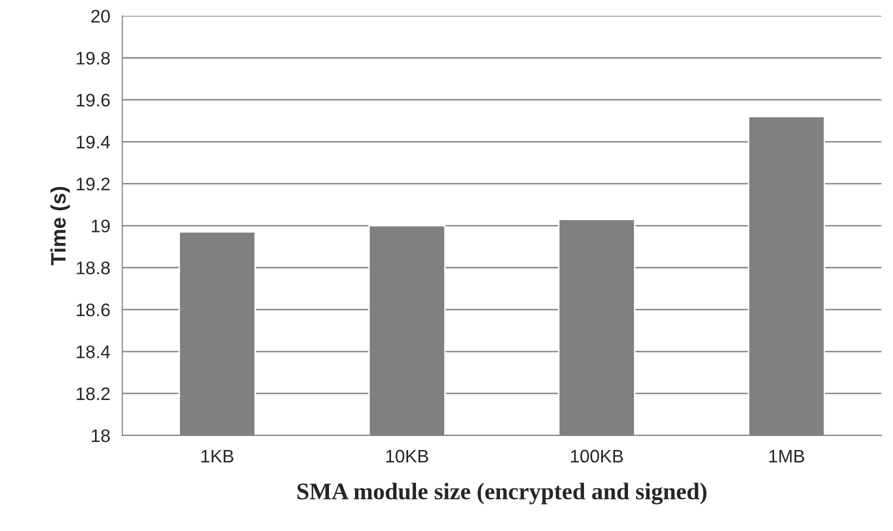 This screenshot has height=531, width=893. What do you see at coordinates (100, 16) in the screenshot?
I see `y-tick-label: 20` at bounding box center [100, 16].